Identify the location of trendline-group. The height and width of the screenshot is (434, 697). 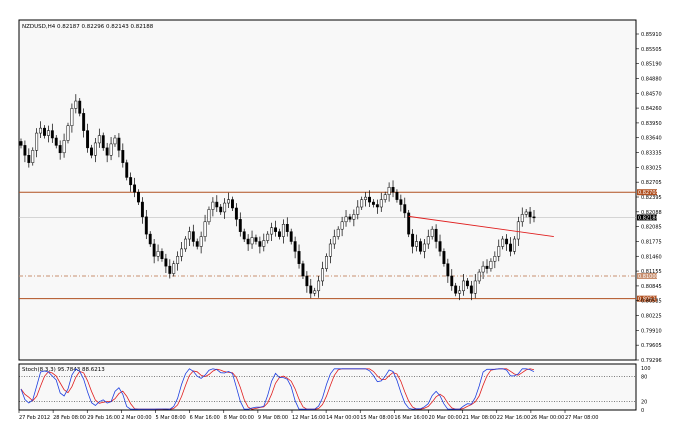
(481, 226).